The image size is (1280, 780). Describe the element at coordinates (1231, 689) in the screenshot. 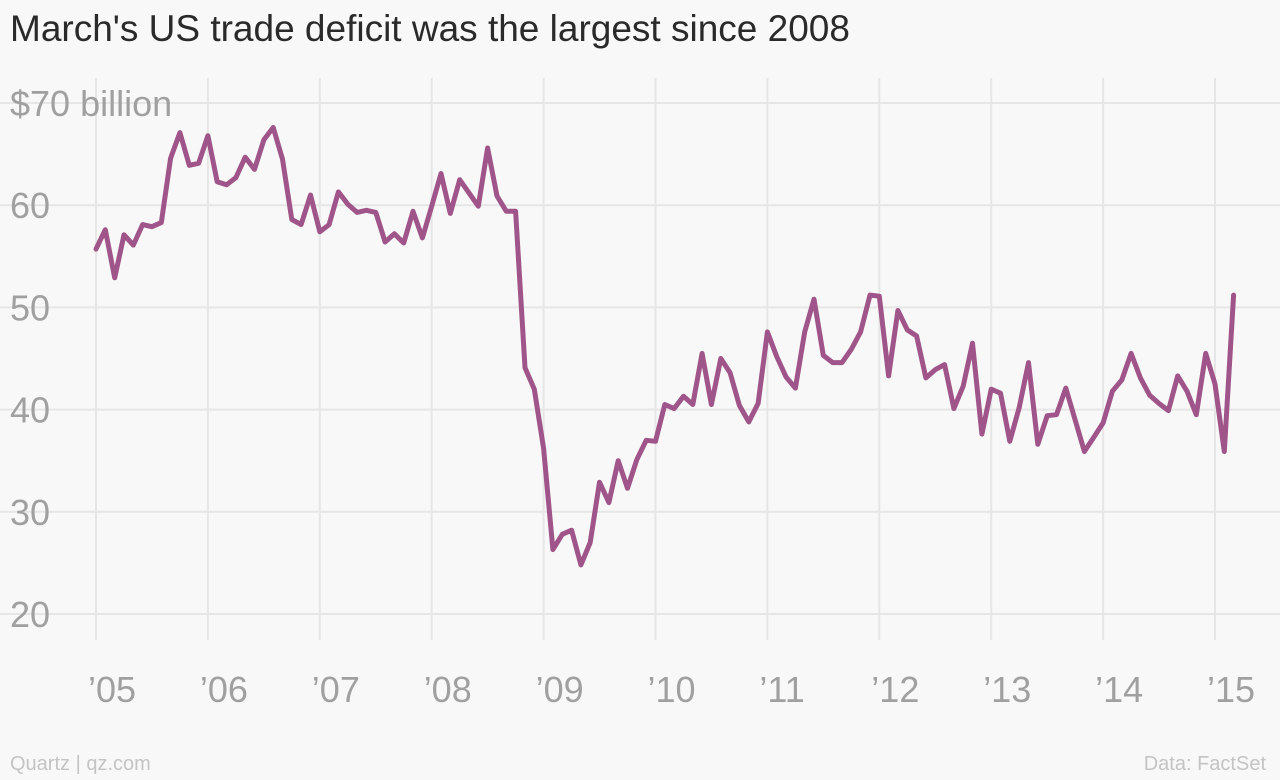

I see `x-tick-label: ’15` at that location.